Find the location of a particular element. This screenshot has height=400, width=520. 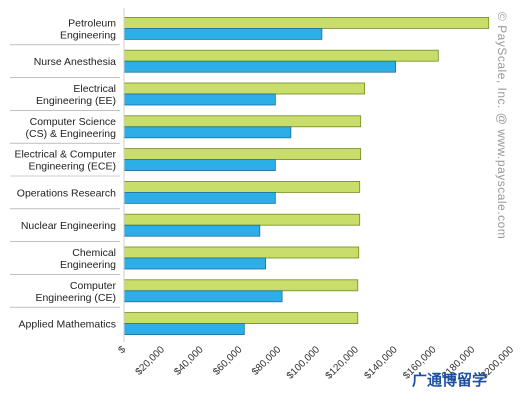

category-label: Nurse Anesthesia is located at coordinates (75, 62).